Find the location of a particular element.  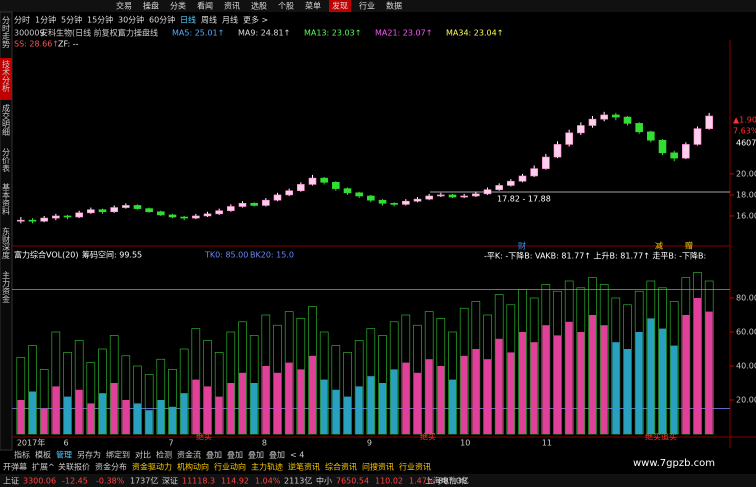

menu-item: 菜单 is located at coordinates (313, 6).